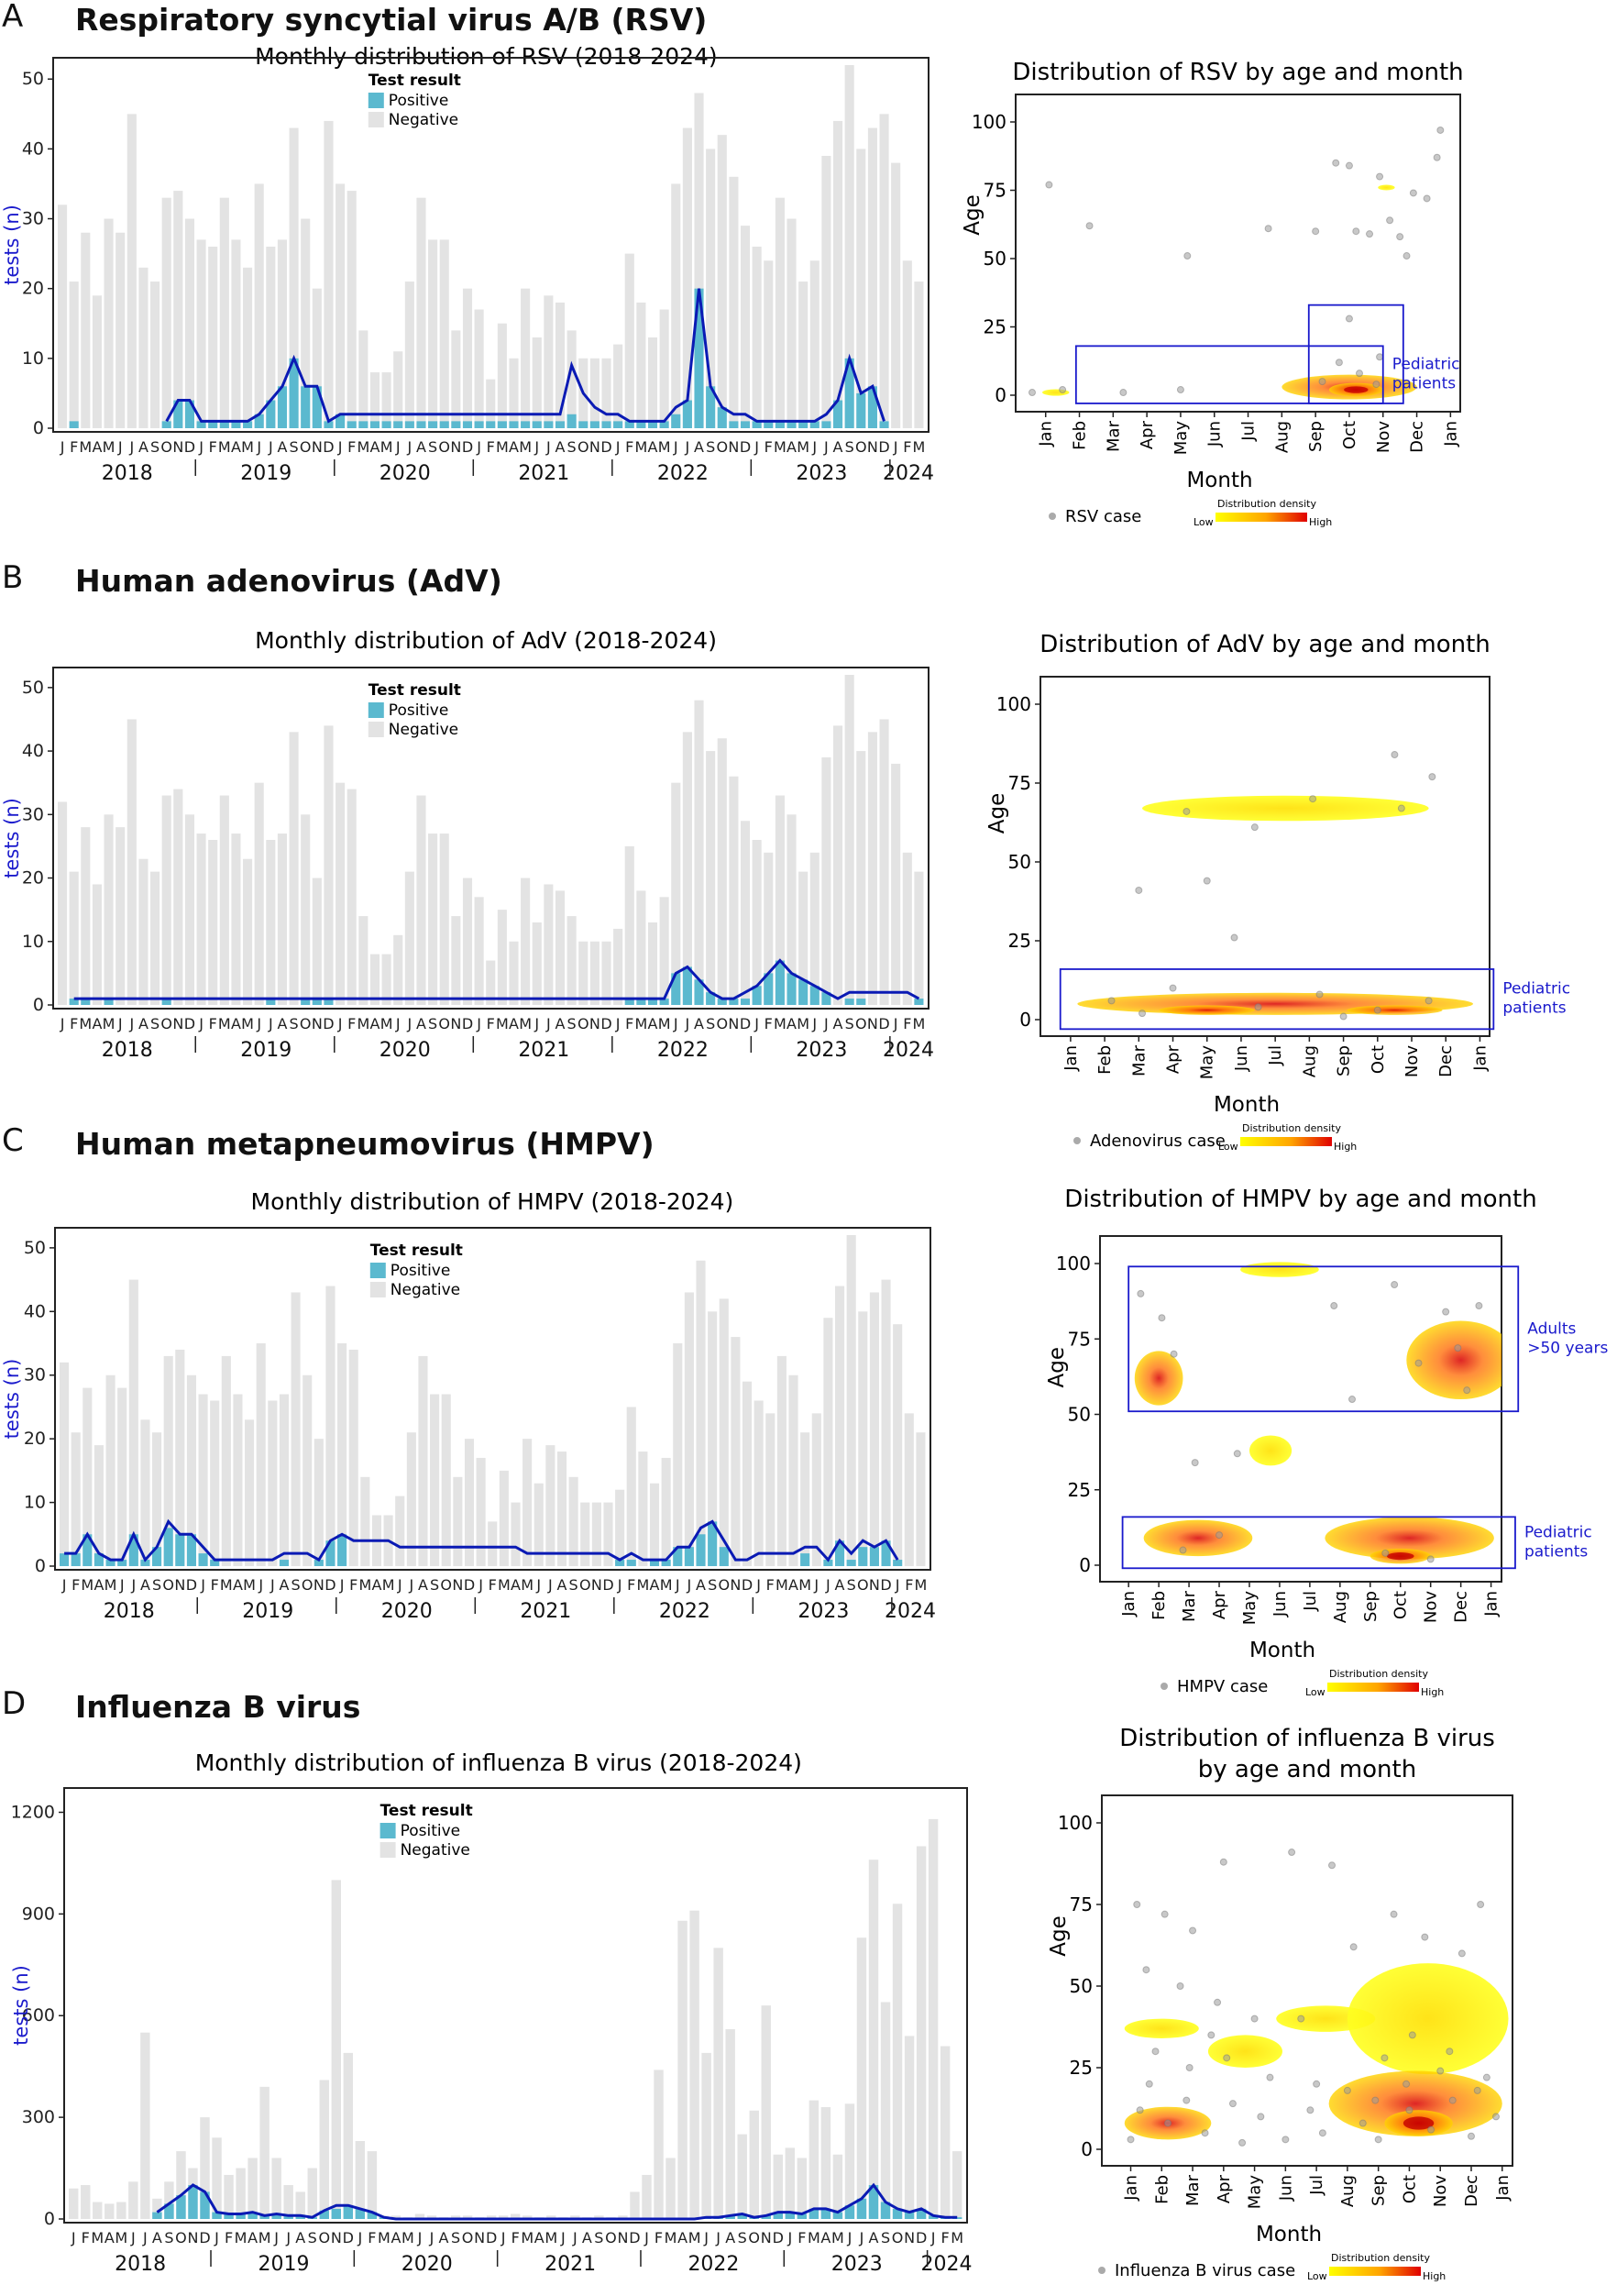  Describe the element at coordinates (1400, 1556) in the screenshot. I see `density-blob-core` at that location.